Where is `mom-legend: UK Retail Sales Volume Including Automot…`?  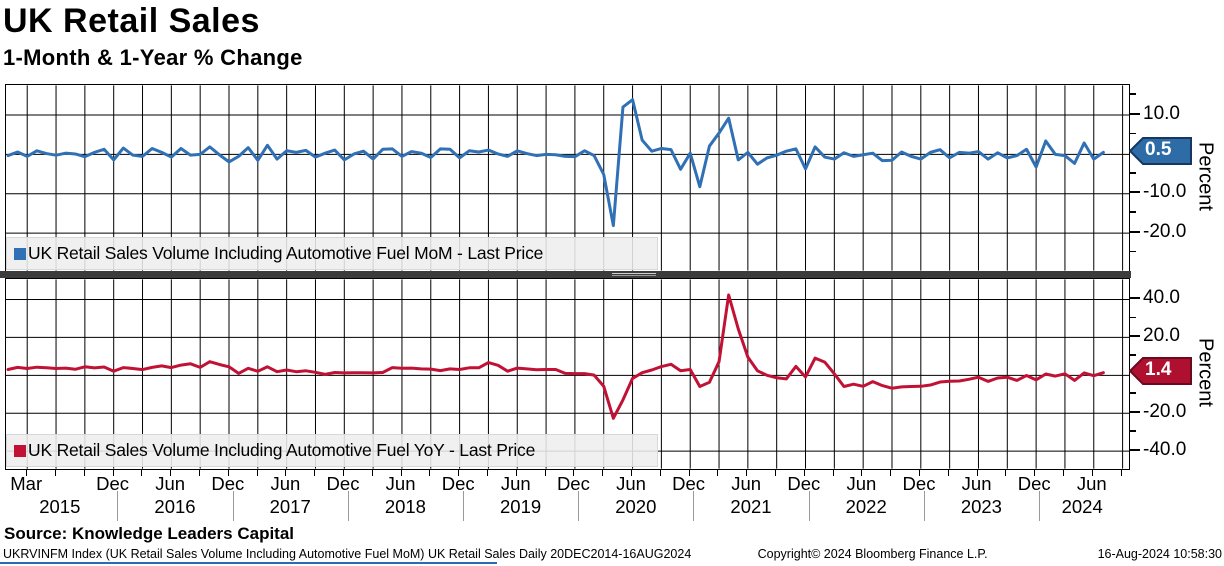 mom-legend: UK Retail Sales Volume Including Automot… is located at coordinates (332, 253).